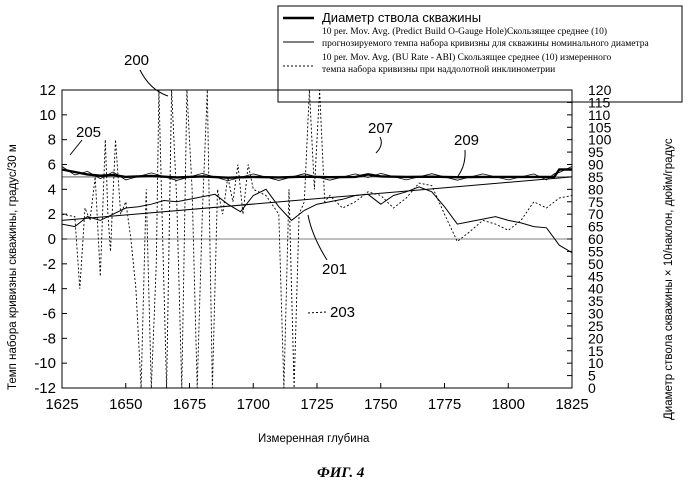 Image resolution: width=699 pixels, height=486 pixels. I want to click on left-tick-label: 4, so click(52, 189).